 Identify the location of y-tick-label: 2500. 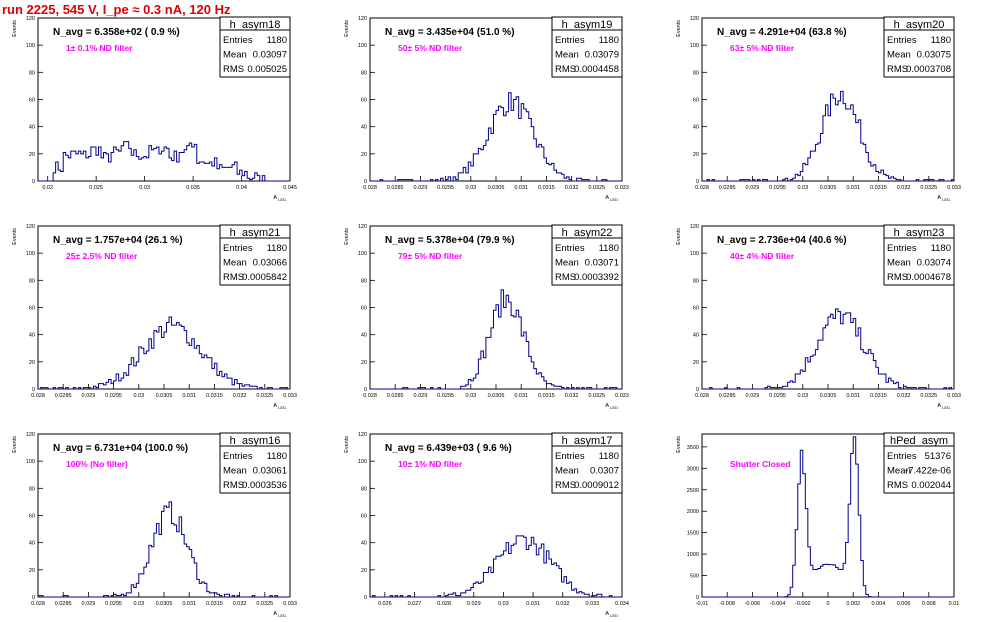
(693, 491).